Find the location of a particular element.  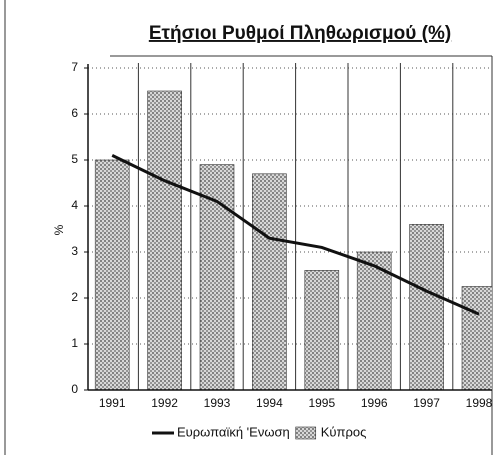

x-tick-label: 1996 is located at coordinates (374, 403).